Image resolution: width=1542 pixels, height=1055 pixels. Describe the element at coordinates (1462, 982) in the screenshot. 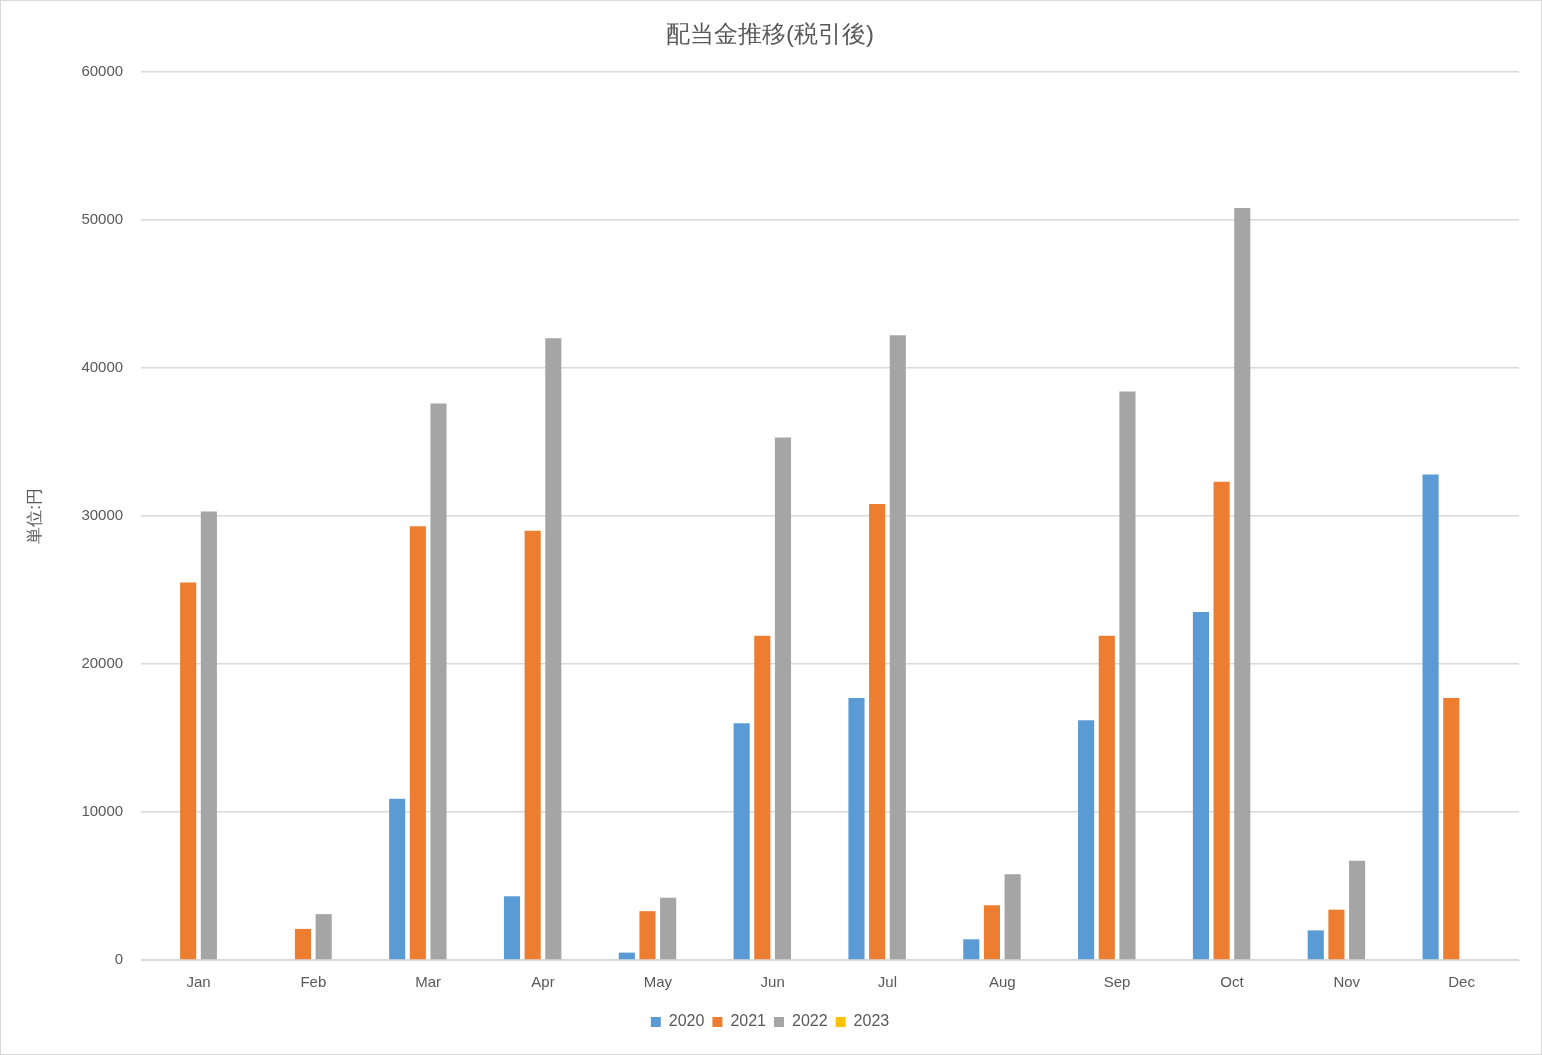

I see `x-tick-label: Dec` at that location.